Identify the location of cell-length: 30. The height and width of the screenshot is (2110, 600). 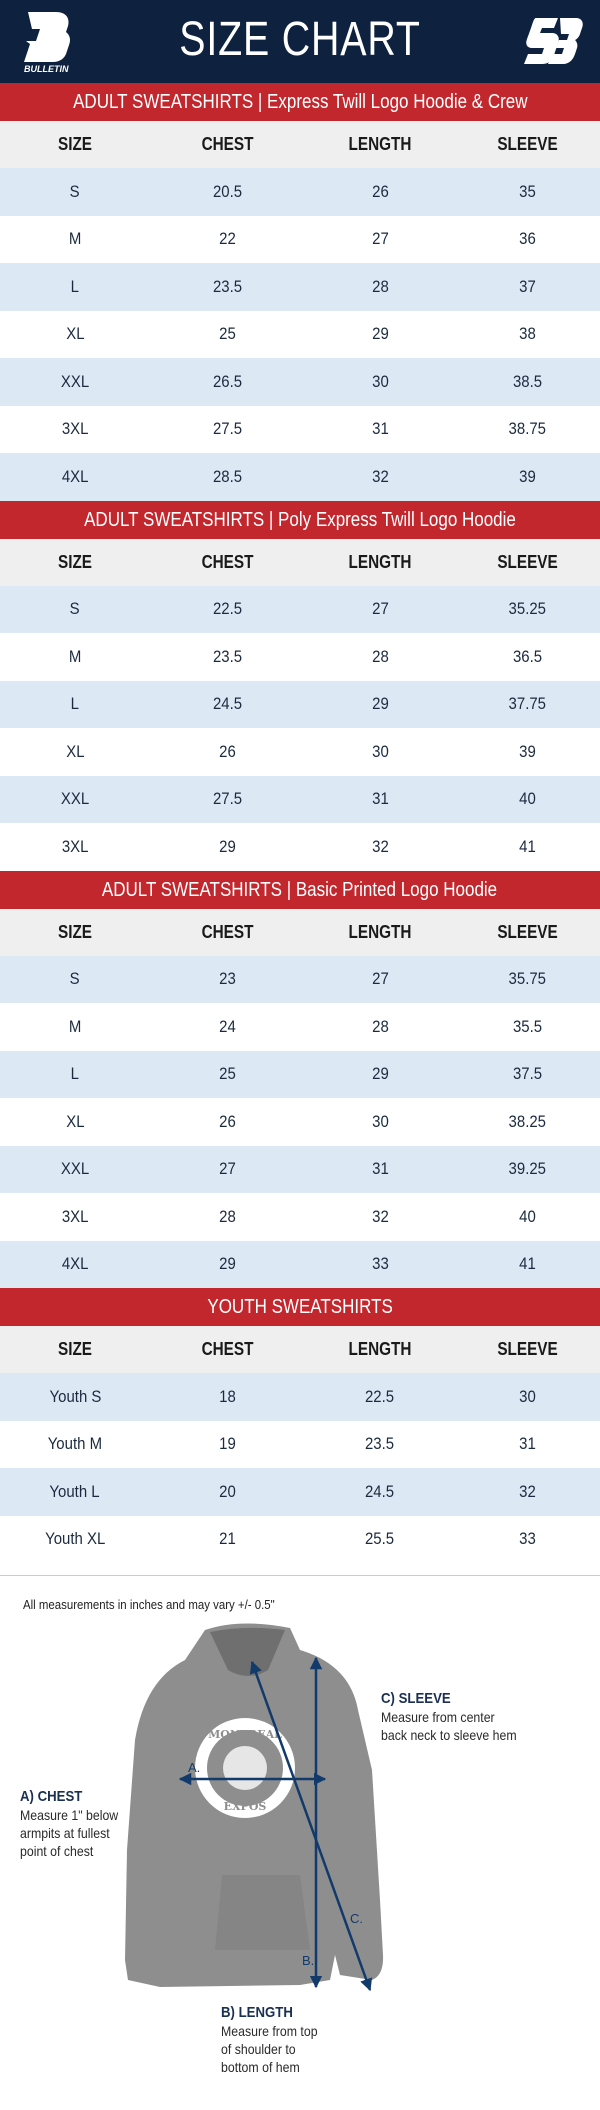
(380, 751).